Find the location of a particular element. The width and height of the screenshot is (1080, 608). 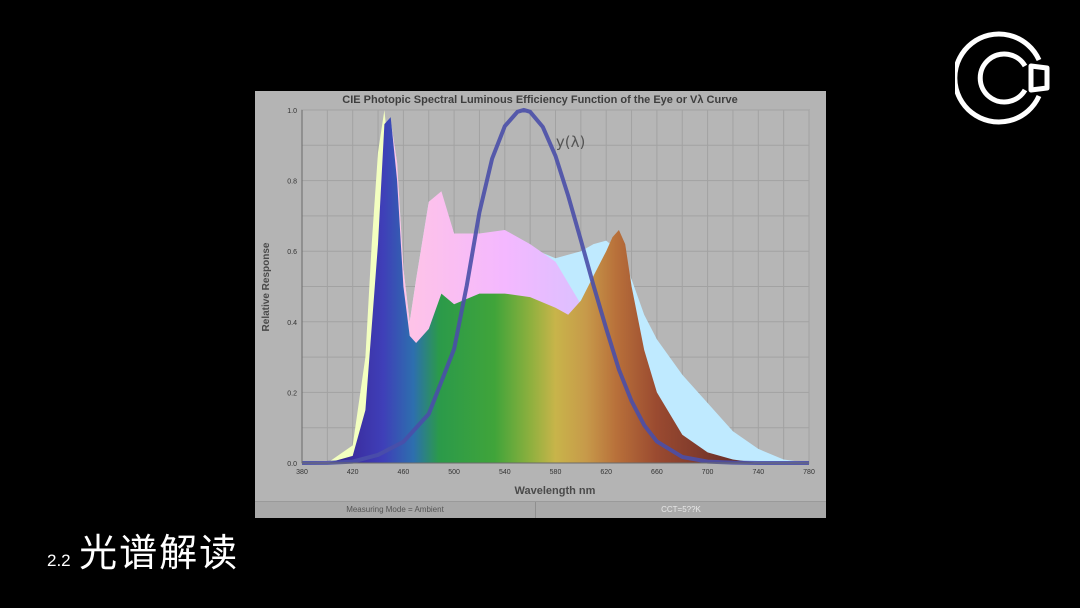

x-tick-label: 620 is located at coordinates (606, 472).